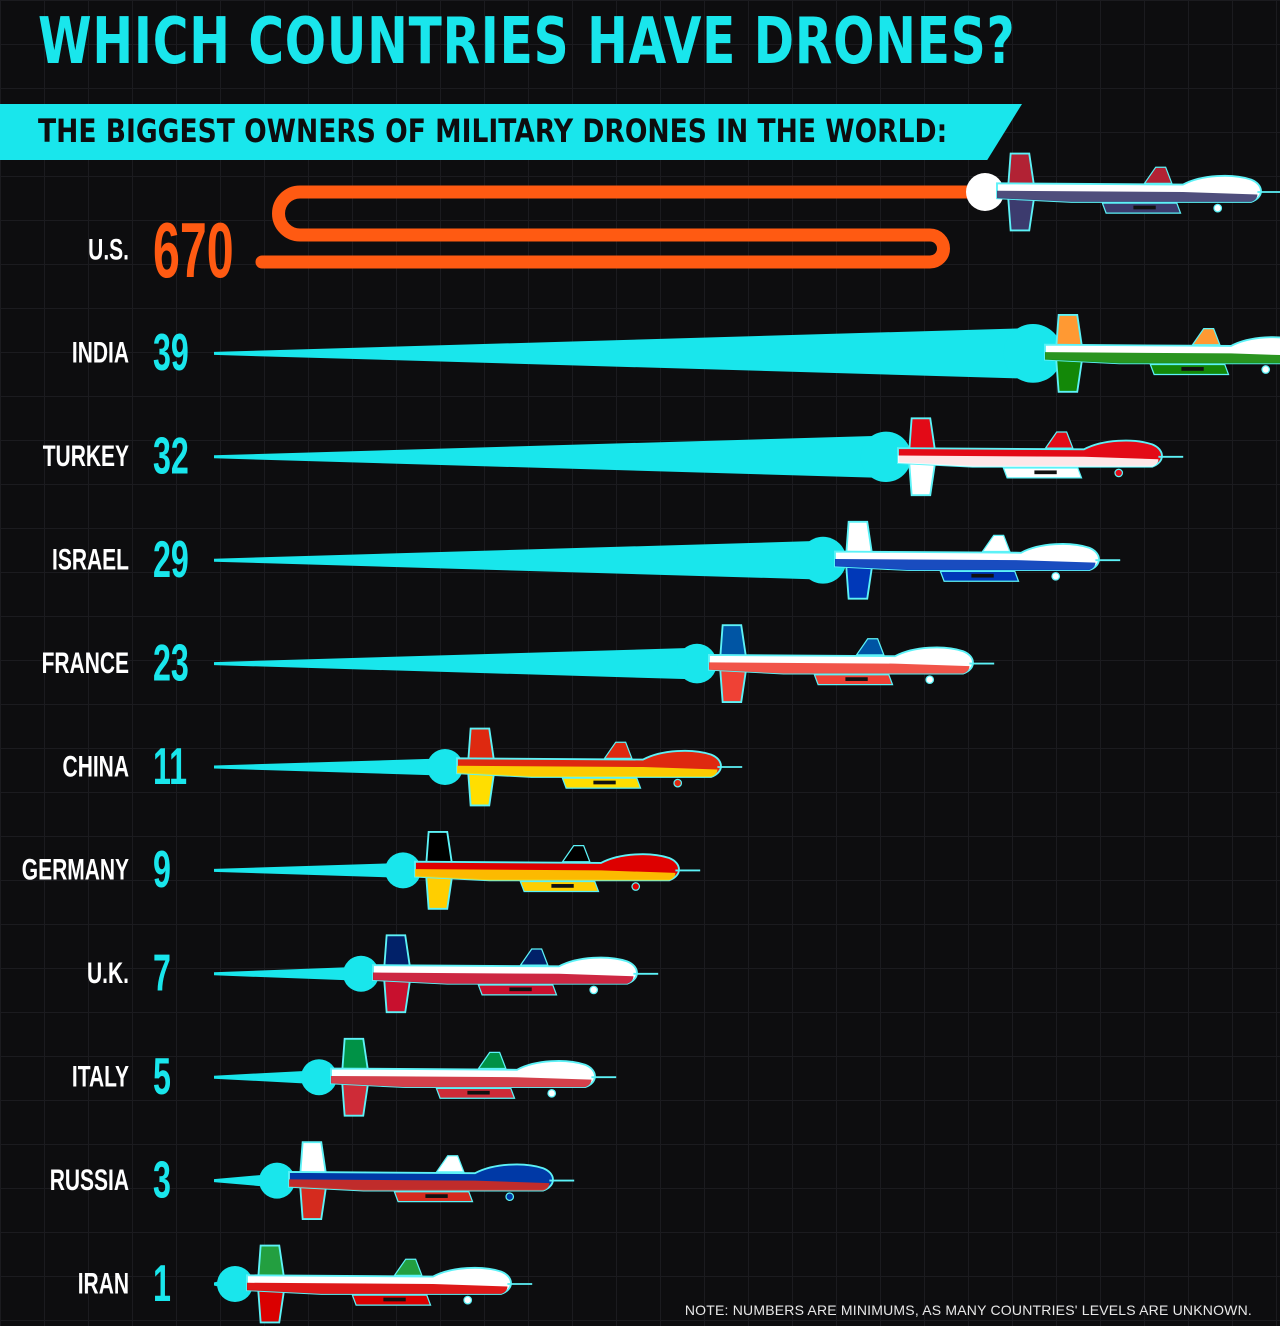 The height and width of the screenshot is (1326, 1280). I want to click on bar-row-iran: IRAN 1, so click(305, 1284).